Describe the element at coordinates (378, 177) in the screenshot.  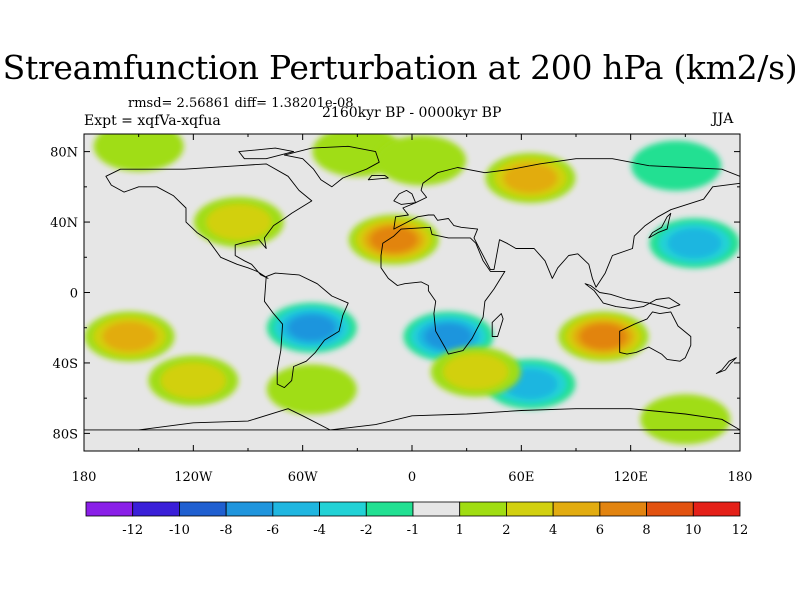
I see `coastline-iceland` at that location.